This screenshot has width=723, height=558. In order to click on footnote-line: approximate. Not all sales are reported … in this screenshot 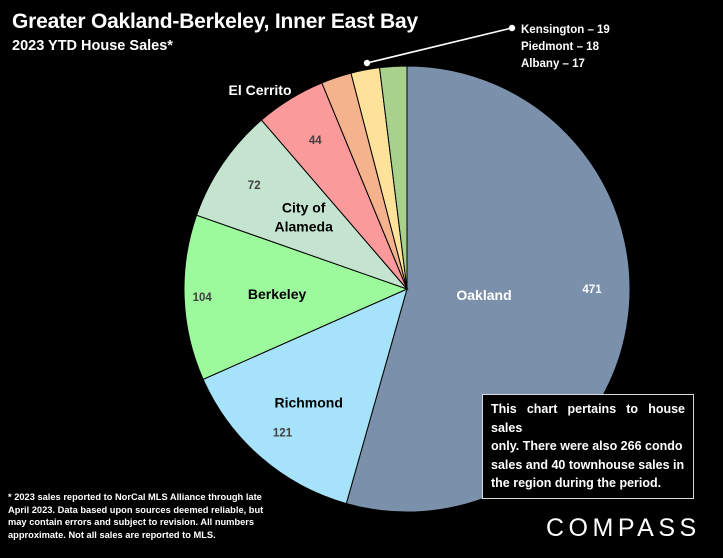, I will do `click(112, 534)`.